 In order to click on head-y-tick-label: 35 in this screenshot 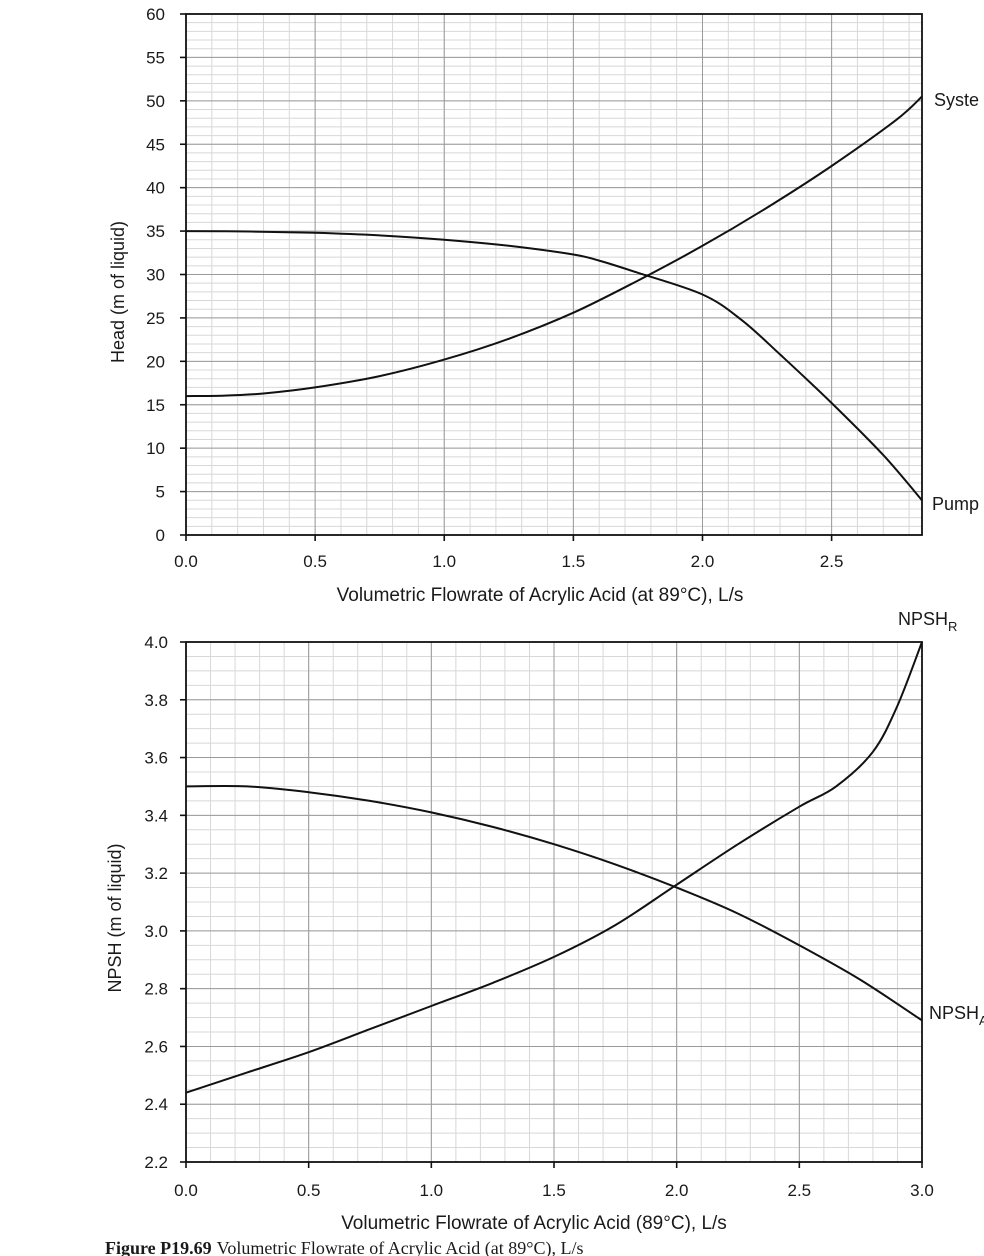, I will do `click(155, 231)`.